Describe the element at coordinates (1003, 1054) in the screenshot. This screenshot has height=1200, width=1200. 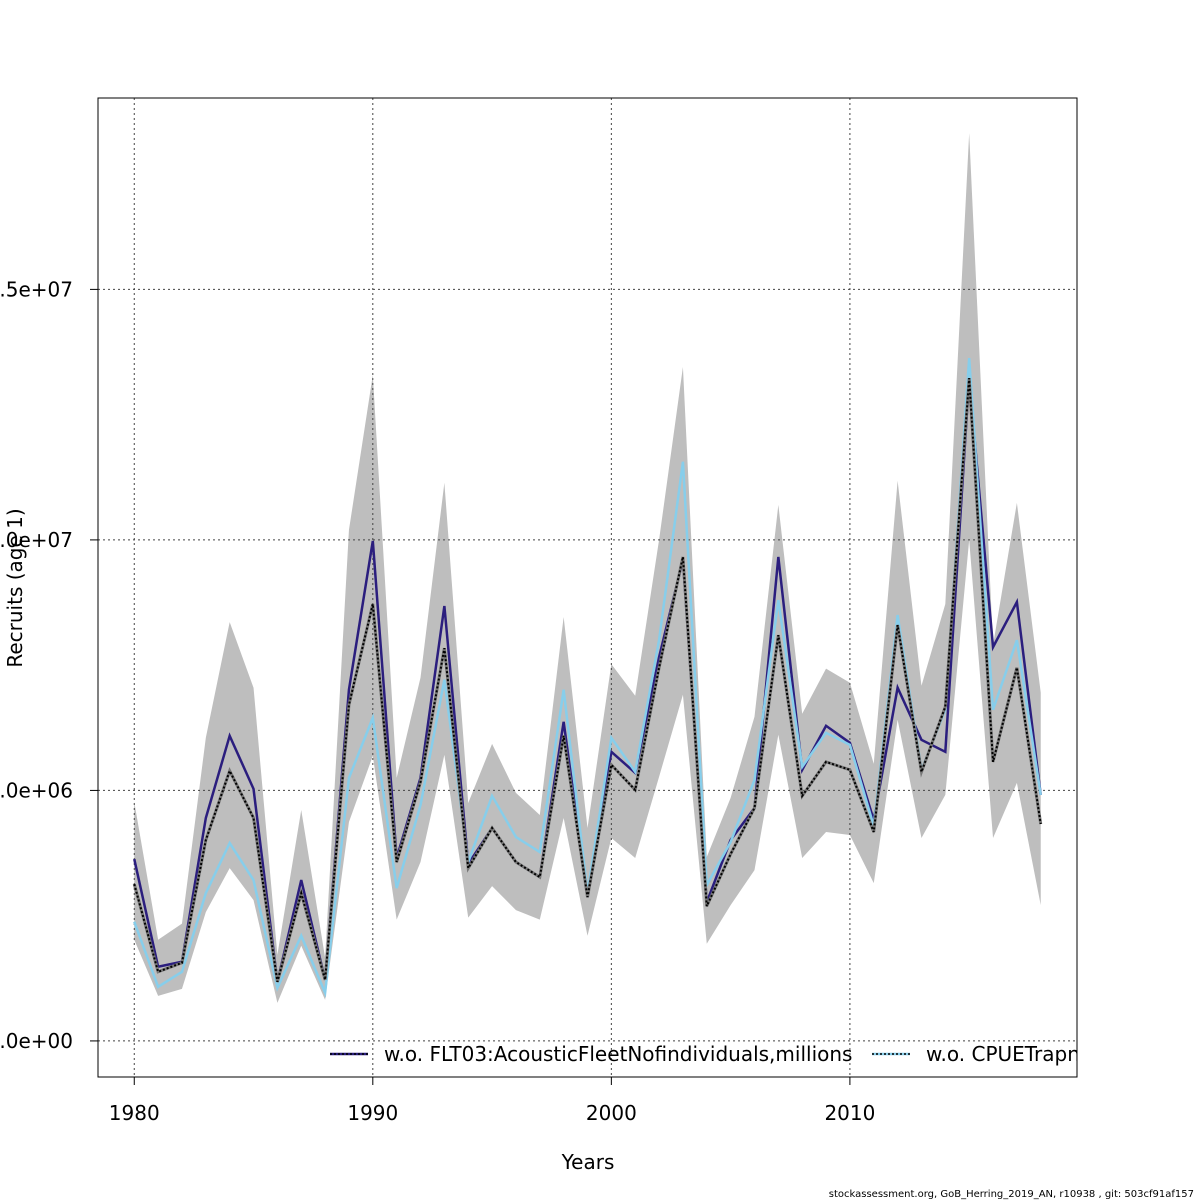
I see `legend-label: w.o. CPUETrapn` at that location.